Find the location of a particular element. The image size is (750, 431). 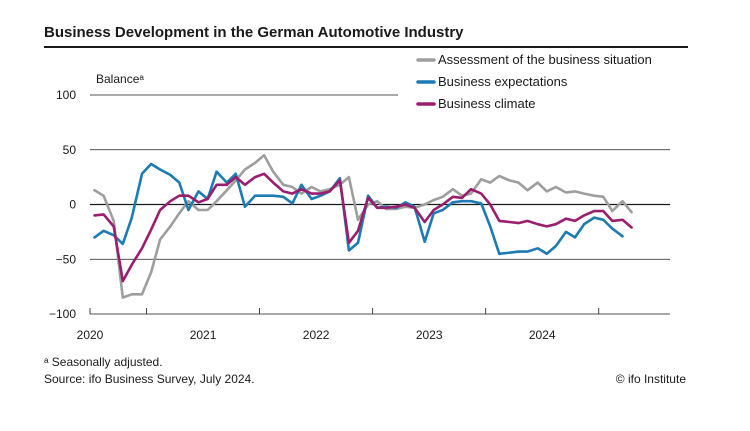

y-tick-label: −50 is located at coordinates (66, 259).